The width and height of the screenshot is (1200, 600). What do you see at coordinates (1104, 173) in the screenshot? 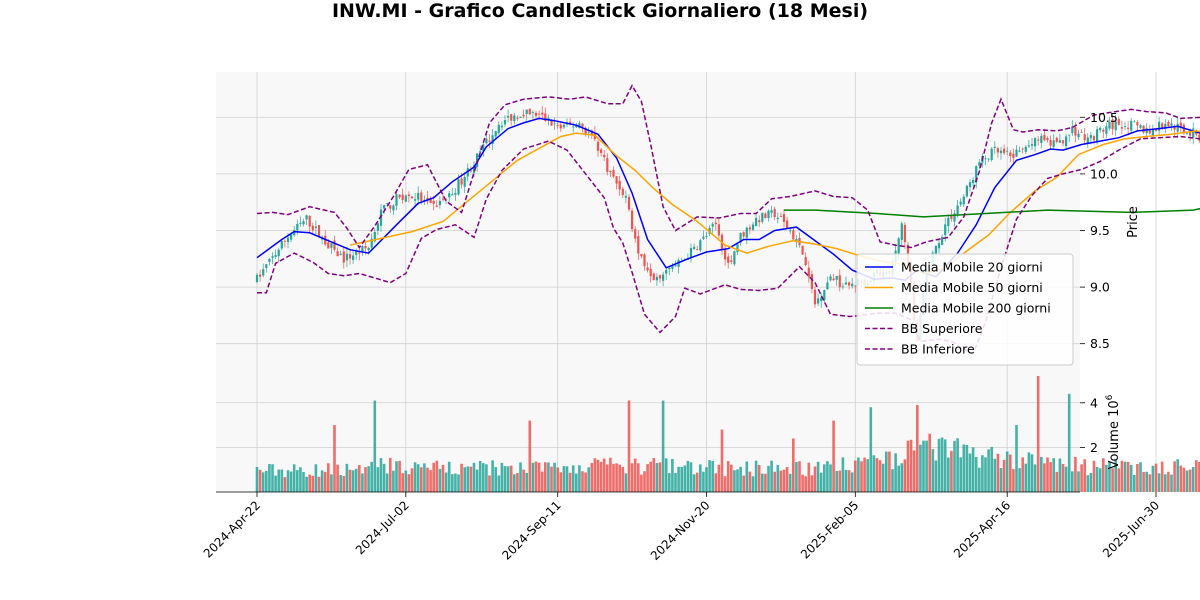
I see `price-tick-label: 10.0` at bounding box center [1104, 173].